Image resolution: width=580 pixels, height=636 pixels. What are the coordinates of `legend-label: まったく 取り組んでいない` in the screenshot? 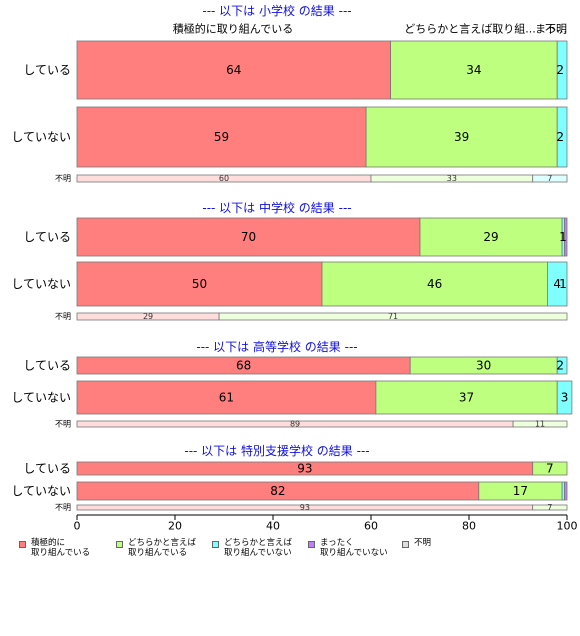 It's located at (354, 548).